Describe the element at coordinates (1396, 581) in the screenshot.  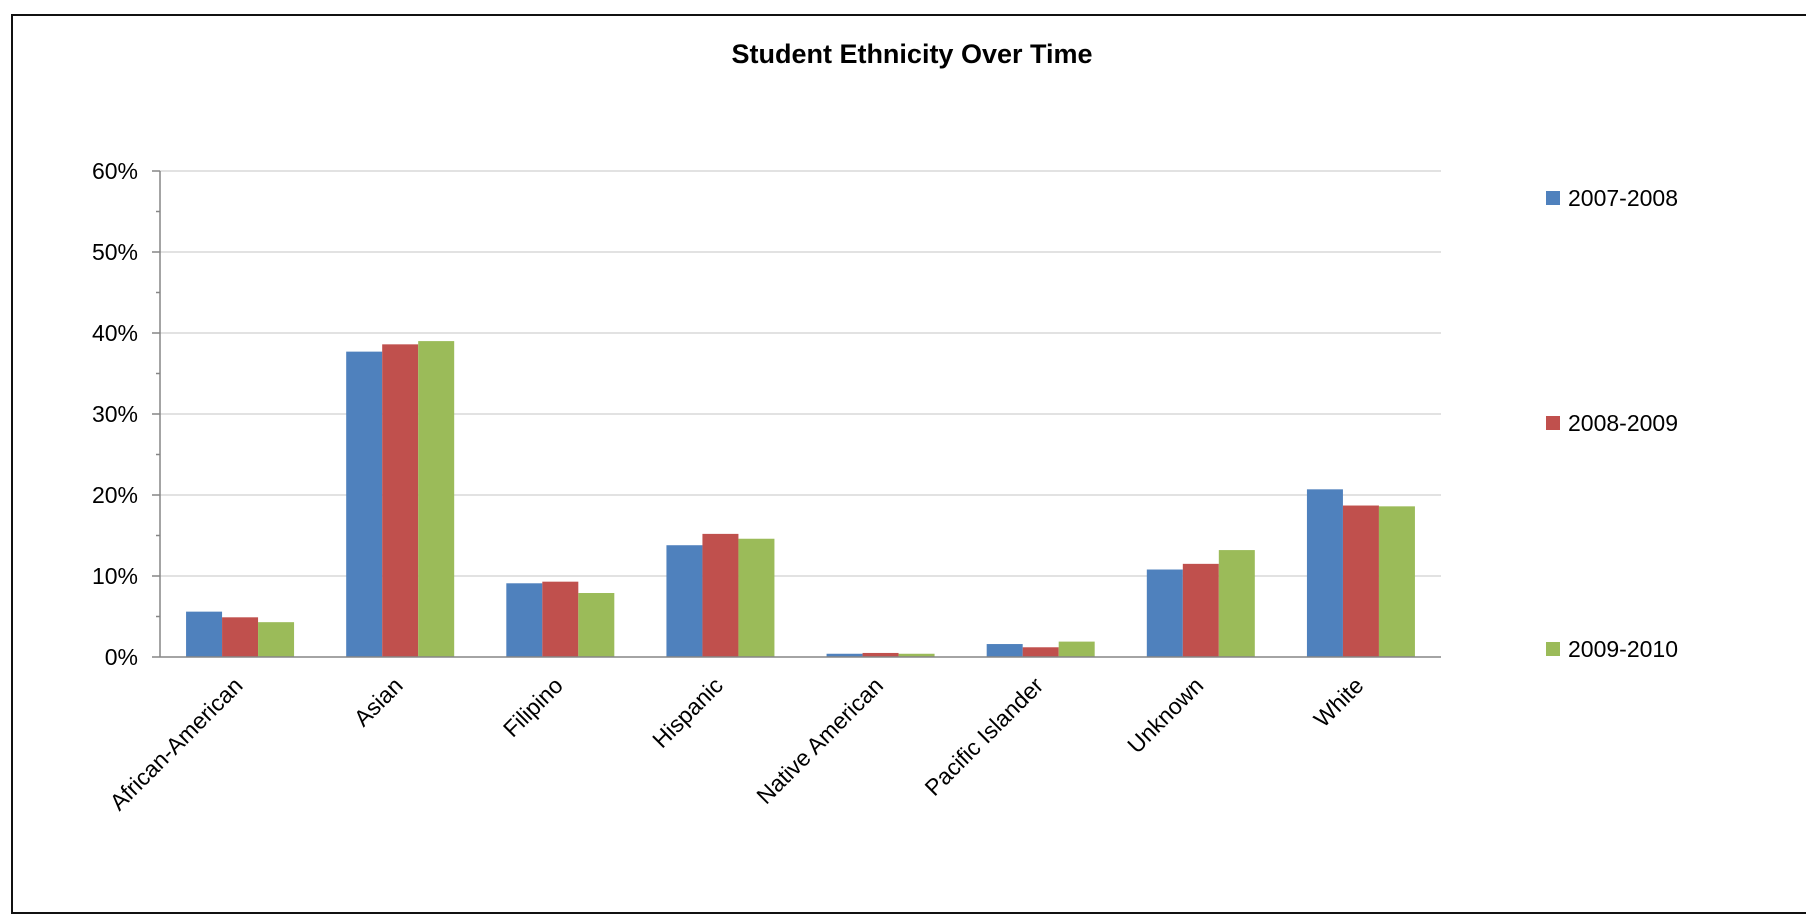
I see `bar-2009-2010-white` at that location.